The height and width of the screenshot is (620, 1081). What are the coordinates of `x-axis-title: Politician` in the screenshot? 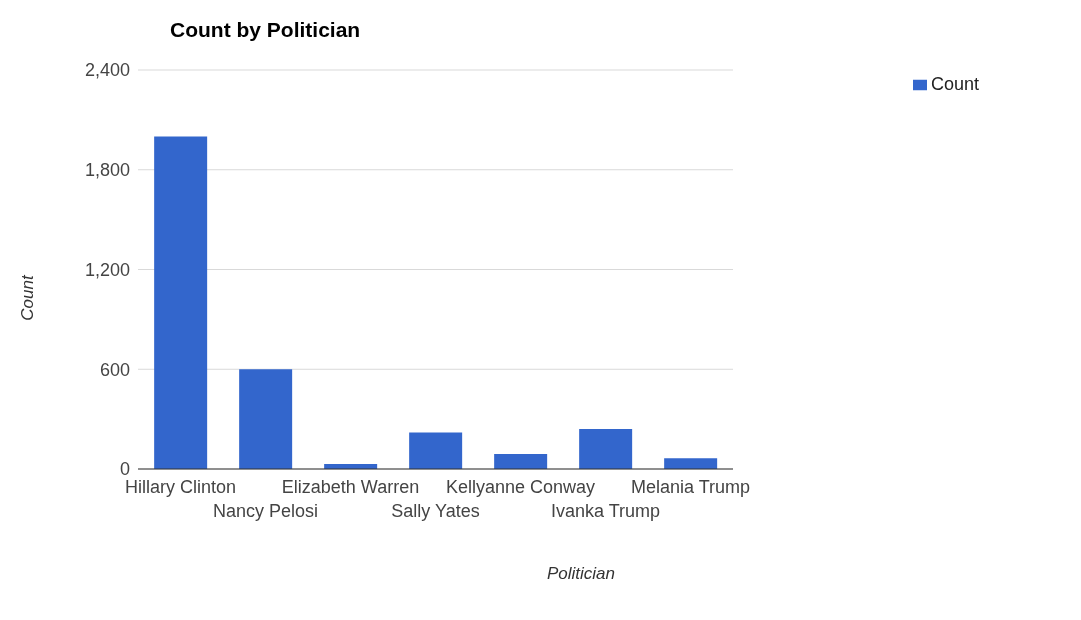 It's located at (580, 574).